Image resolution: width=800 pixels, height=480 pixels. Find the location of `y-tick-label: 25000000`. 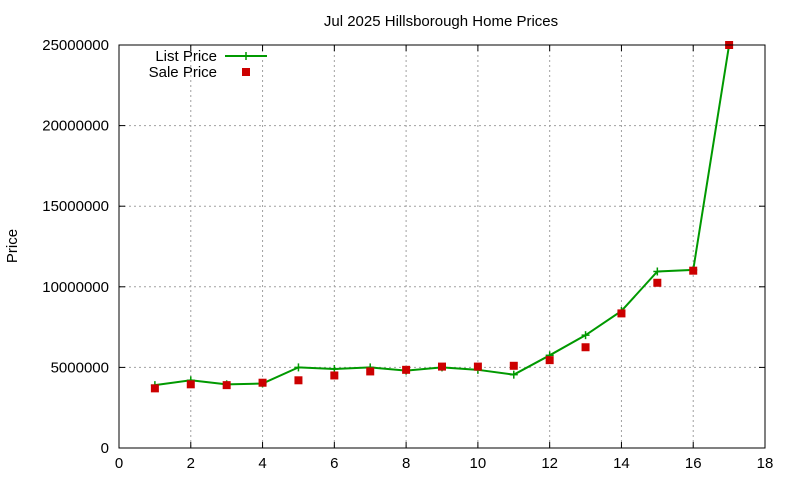

y-tick-label: 25000000 is located at coordinates (75, 45).